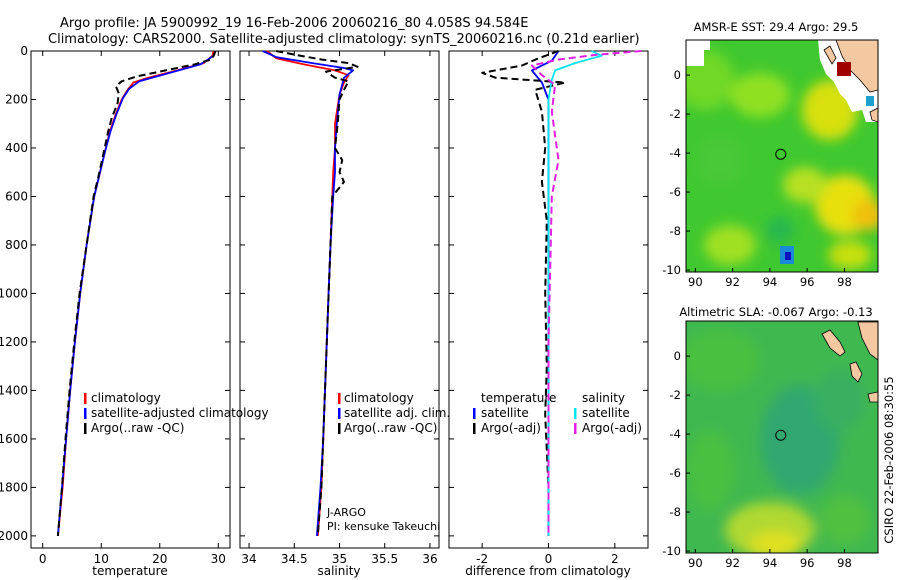 Image resolution: width=900 pixels, height=580 pixels. I want to click on series-line-salinity-argo-adj, so click(586, 293).